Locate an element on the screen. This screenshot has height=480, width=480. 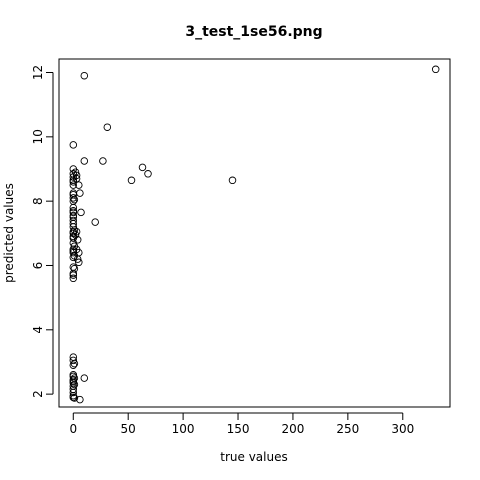
y-tick-label: 8 is located at coordinates (38, 201).